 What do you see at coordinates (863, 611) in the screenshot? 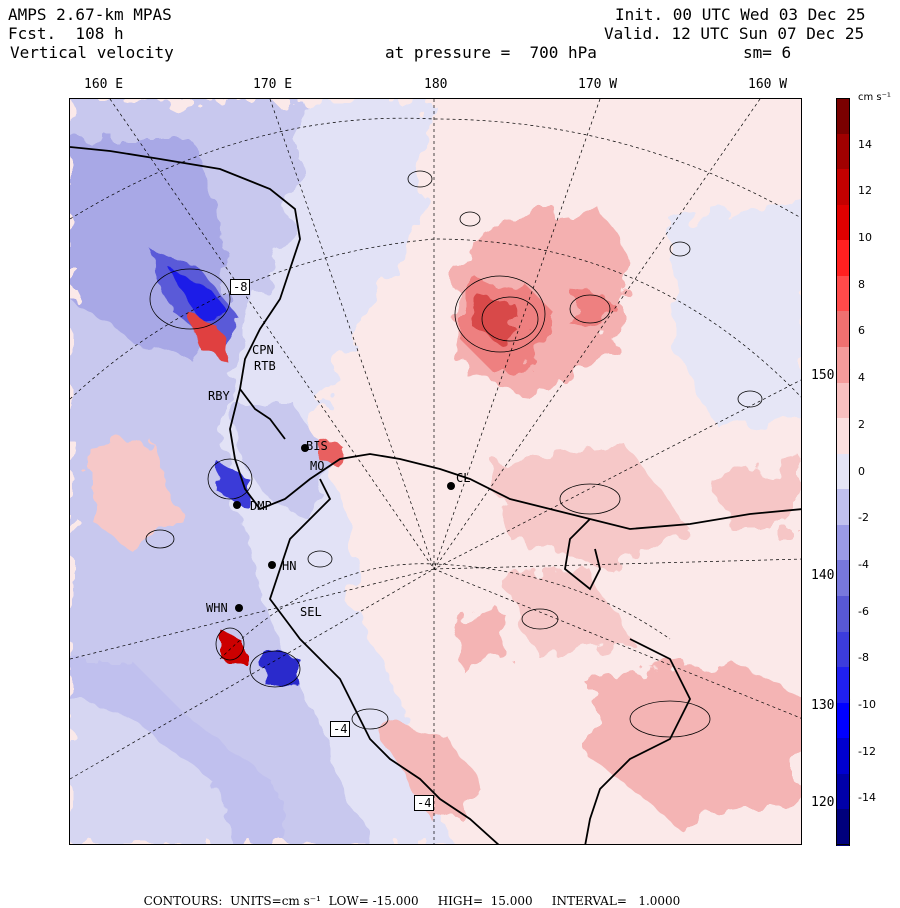
I see `colorbar-tick-label: -6` at bounding box center [863, 611].